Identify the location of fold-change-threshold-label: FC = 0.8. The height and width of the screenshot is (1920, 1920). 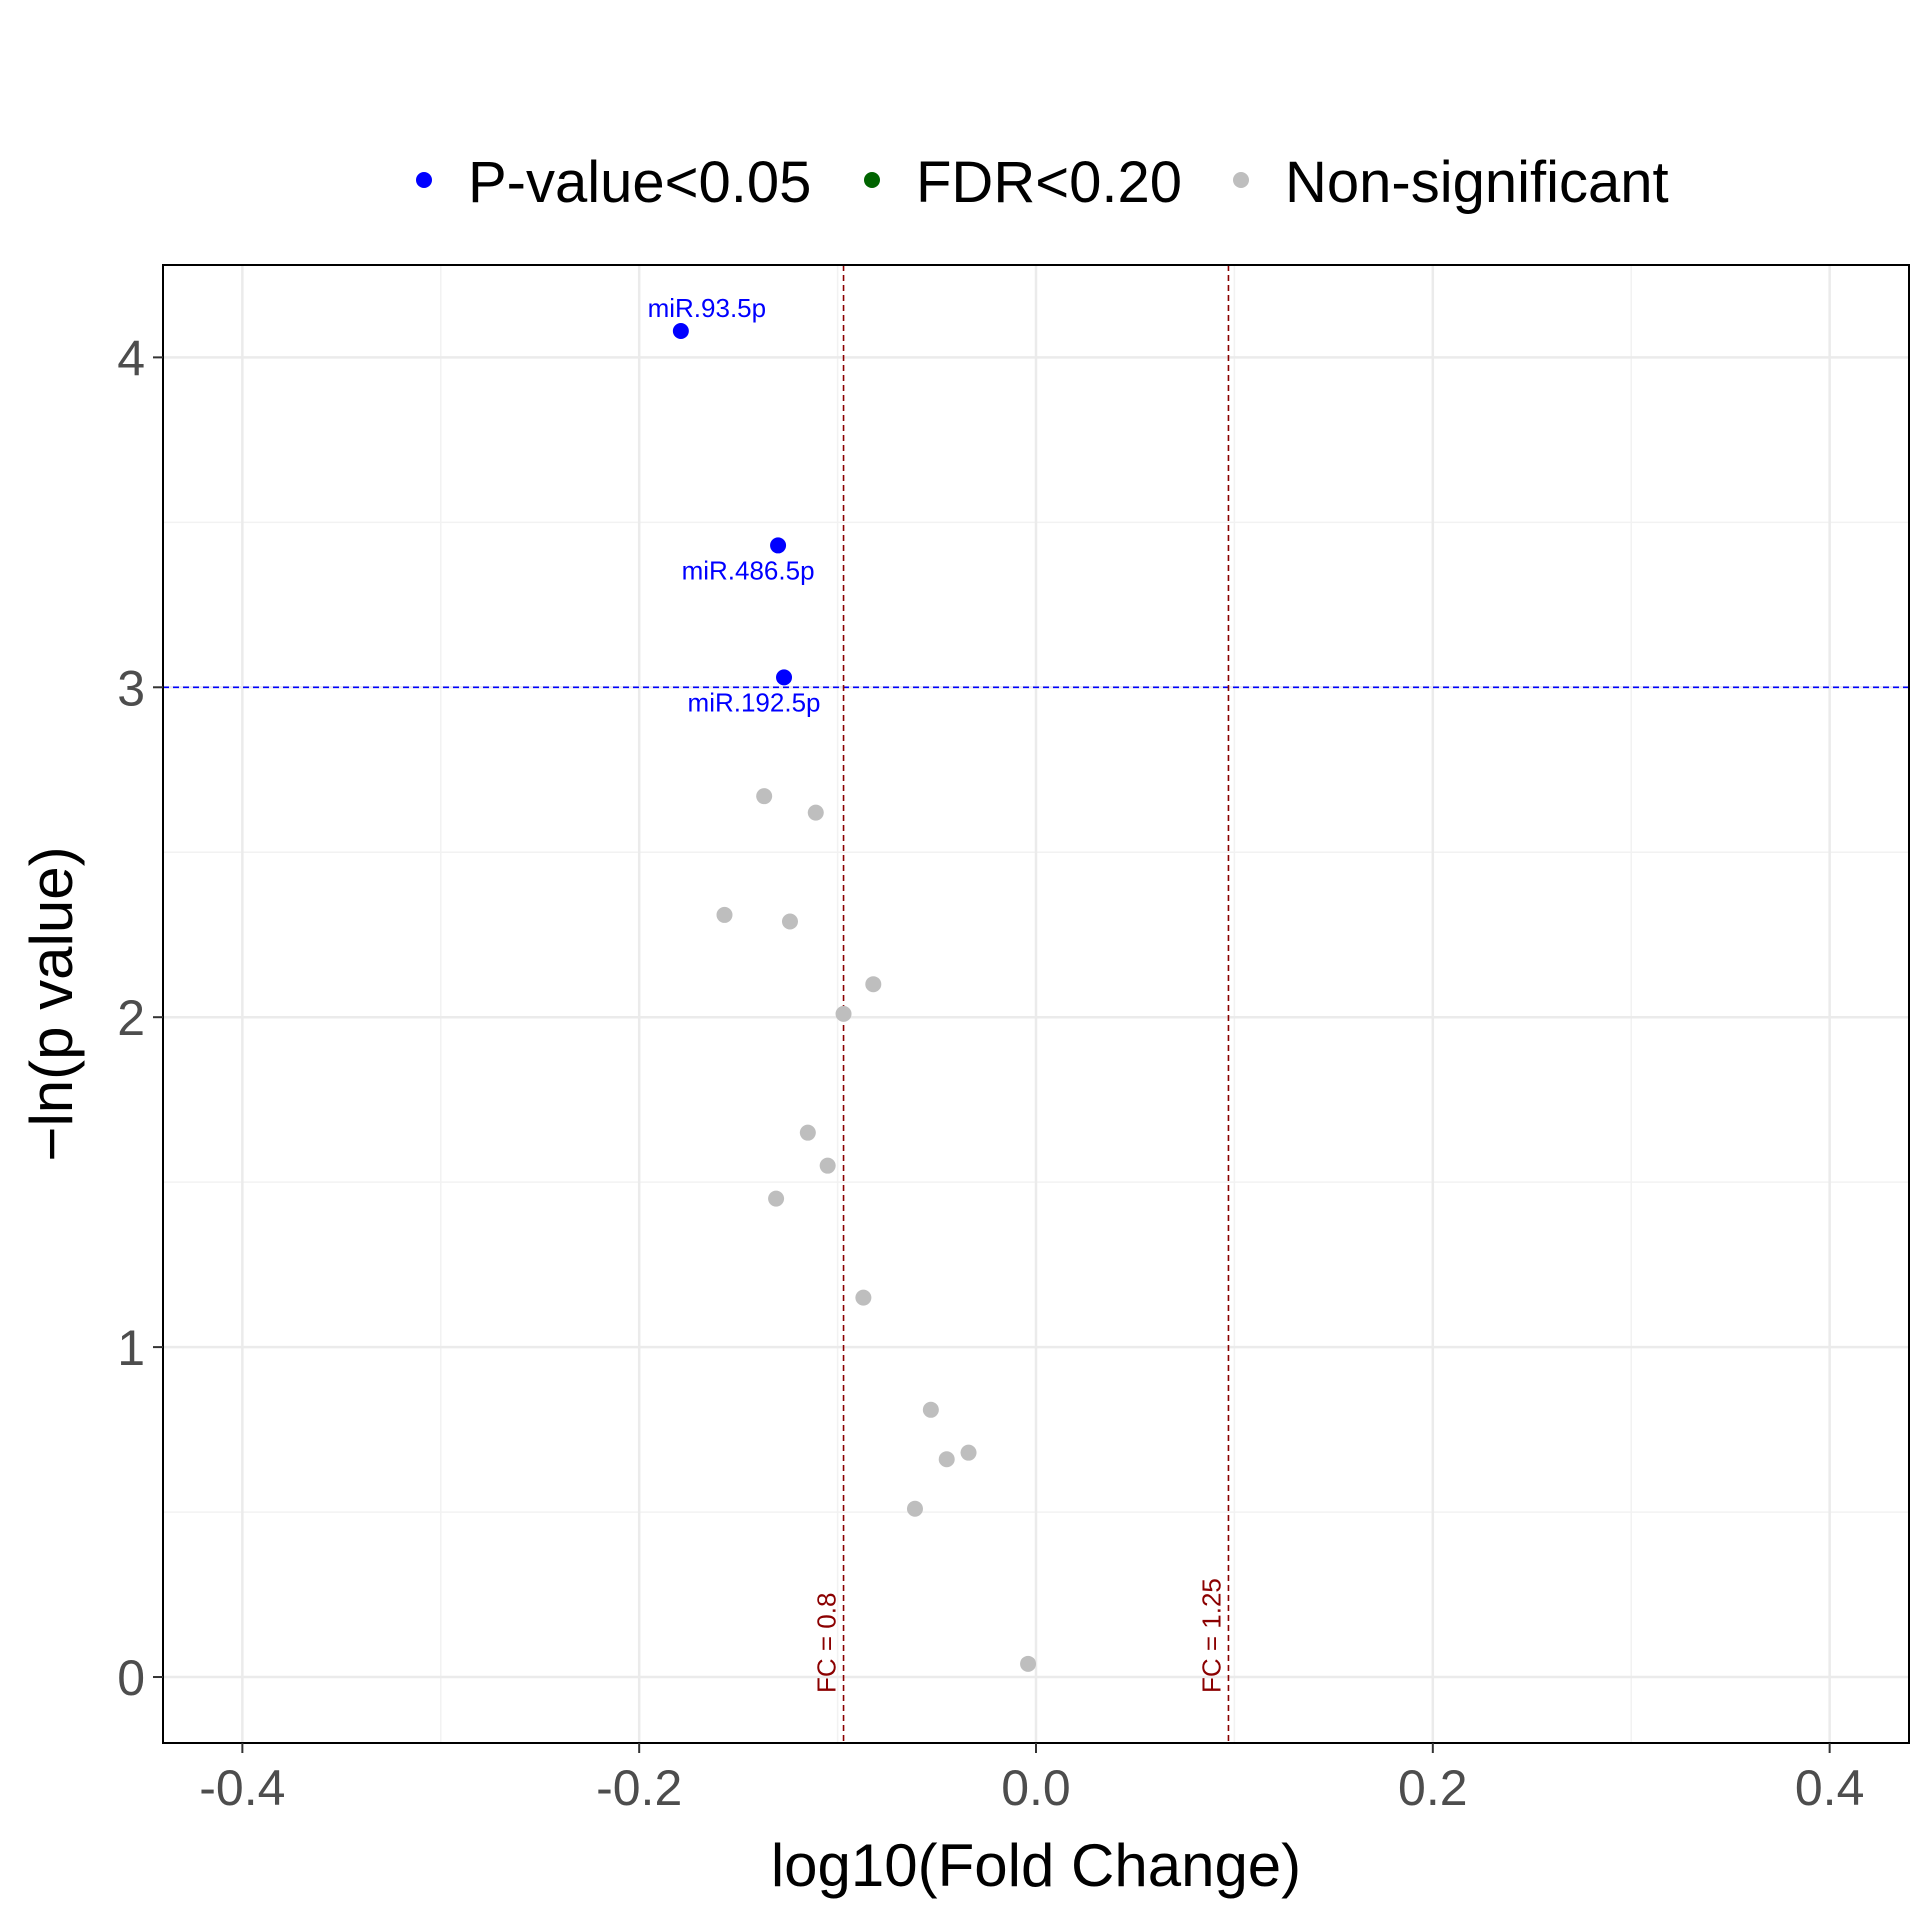
(827, 1643).